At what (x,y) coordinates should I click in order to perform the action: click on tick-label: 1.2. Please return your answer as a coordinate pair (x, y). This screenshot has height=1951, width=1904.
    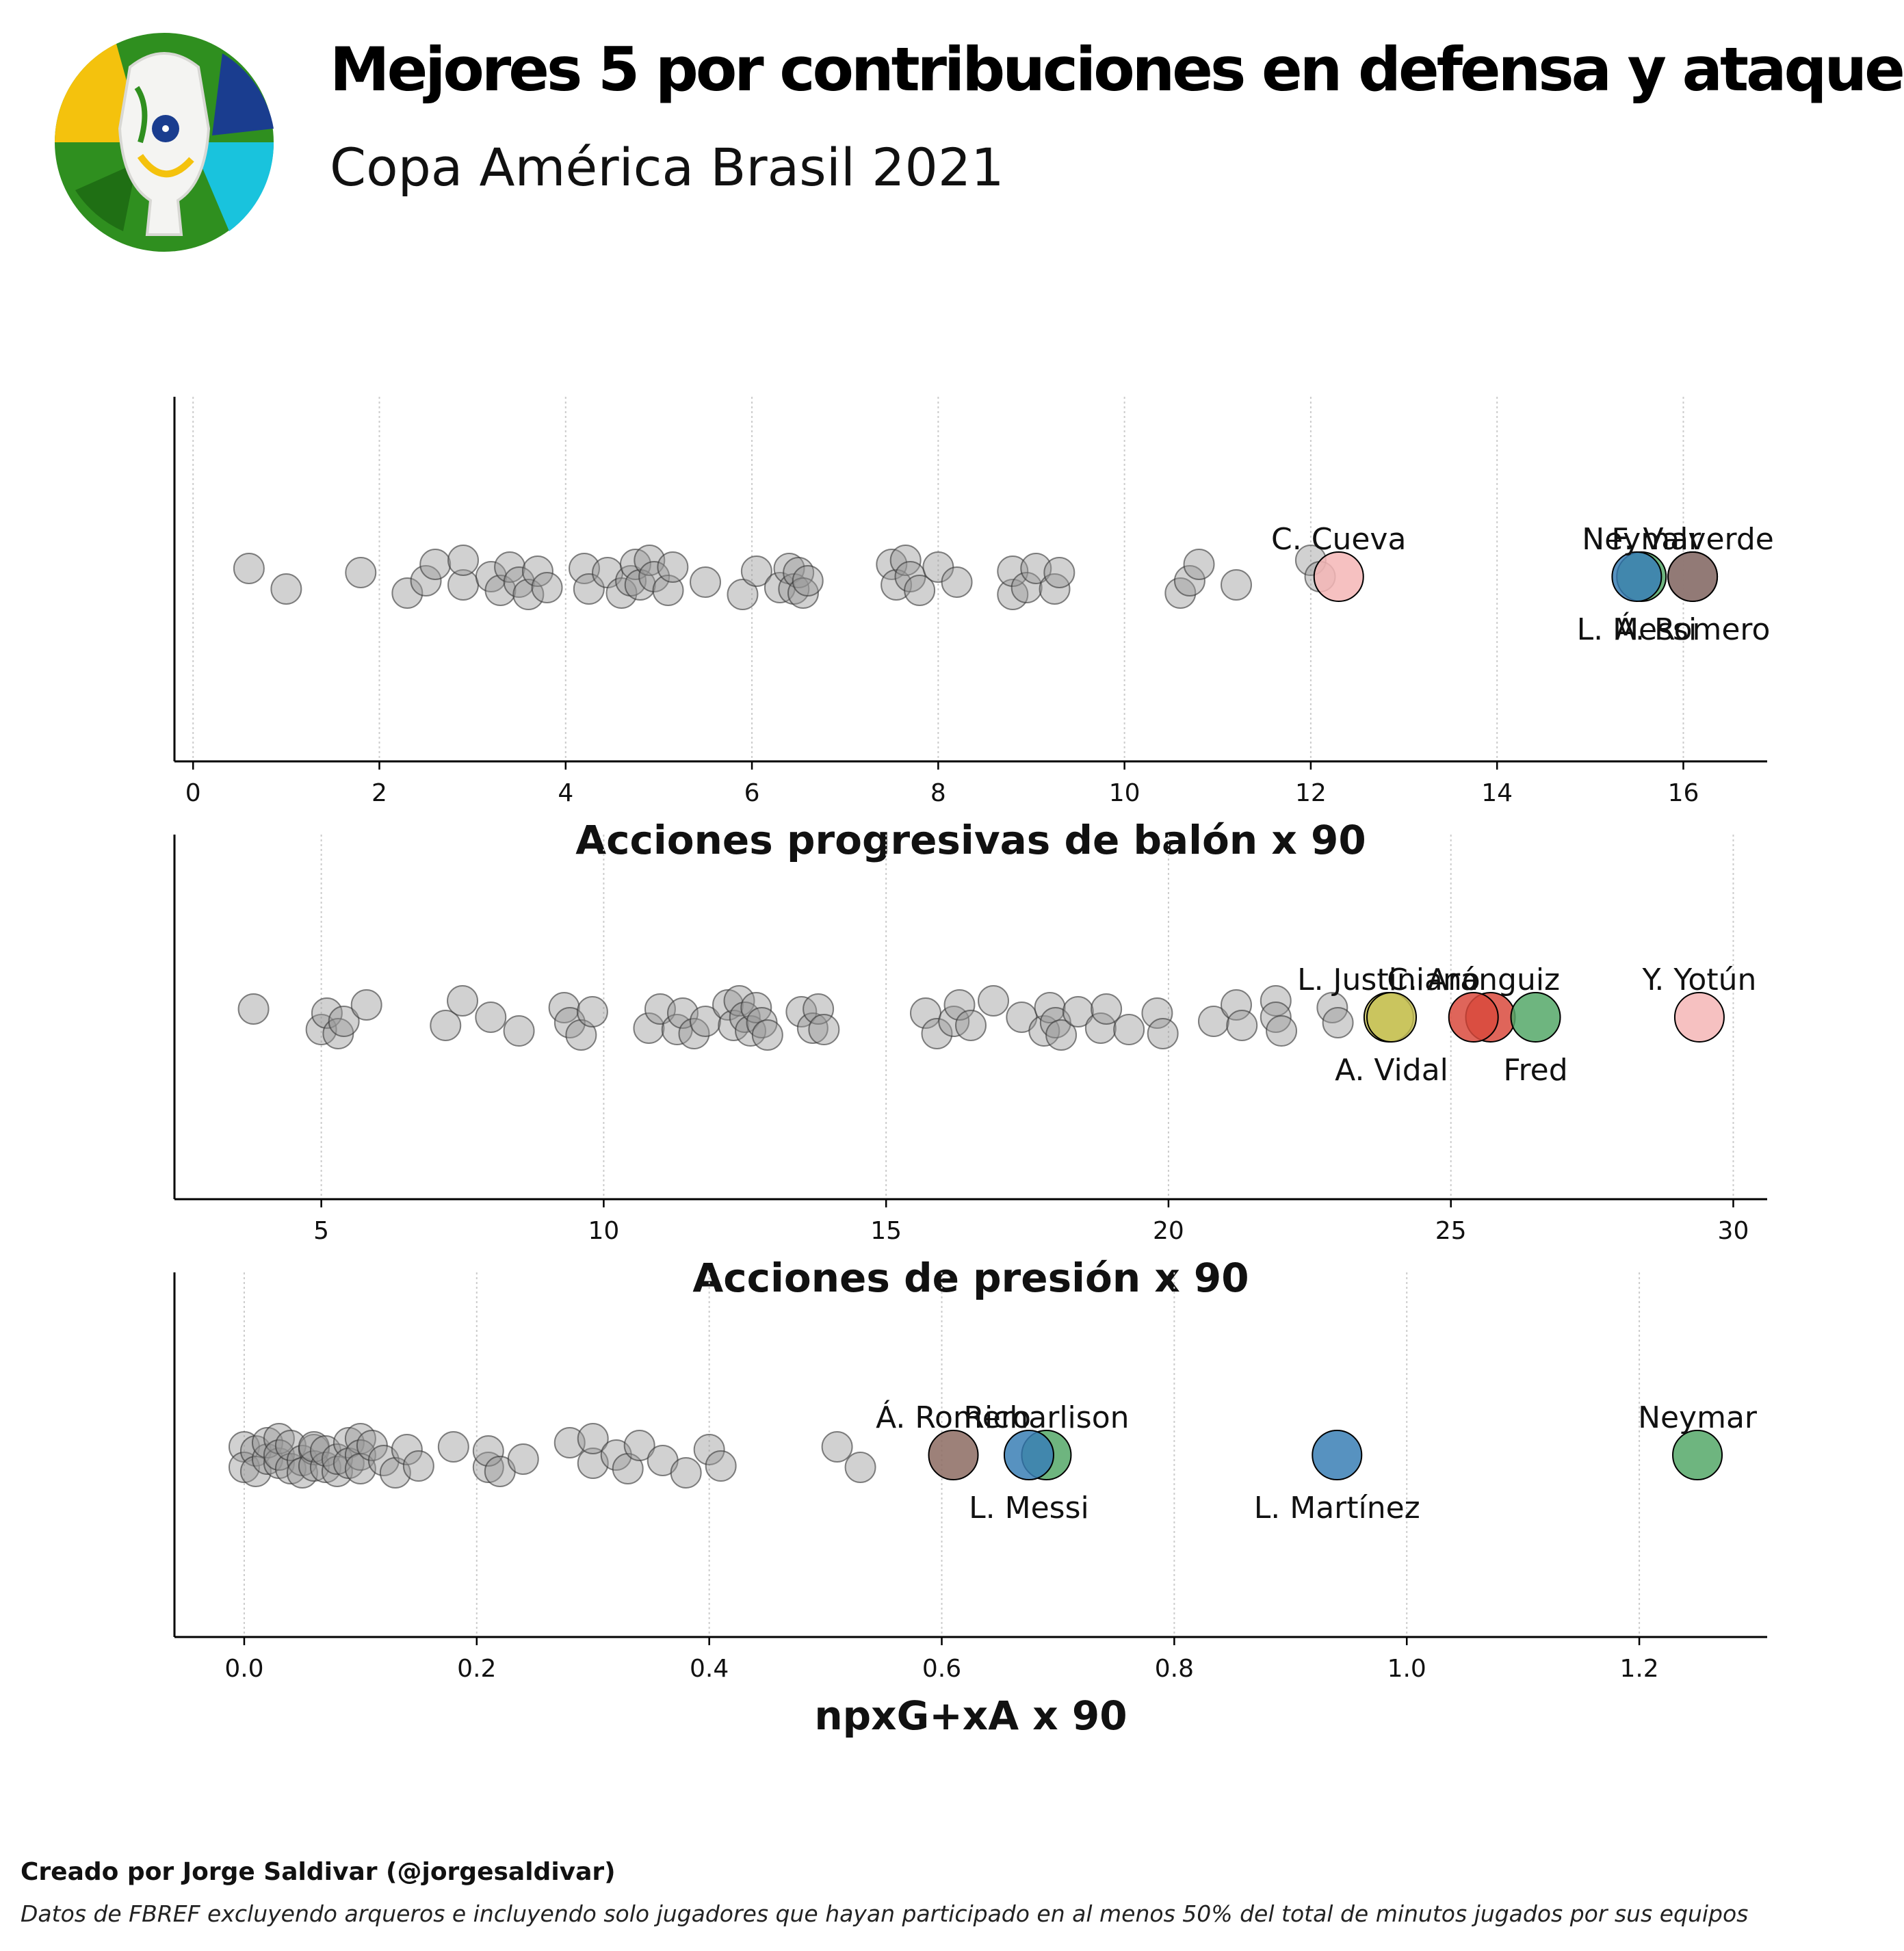
    Looking at the image, I should click on (1638, 1669).